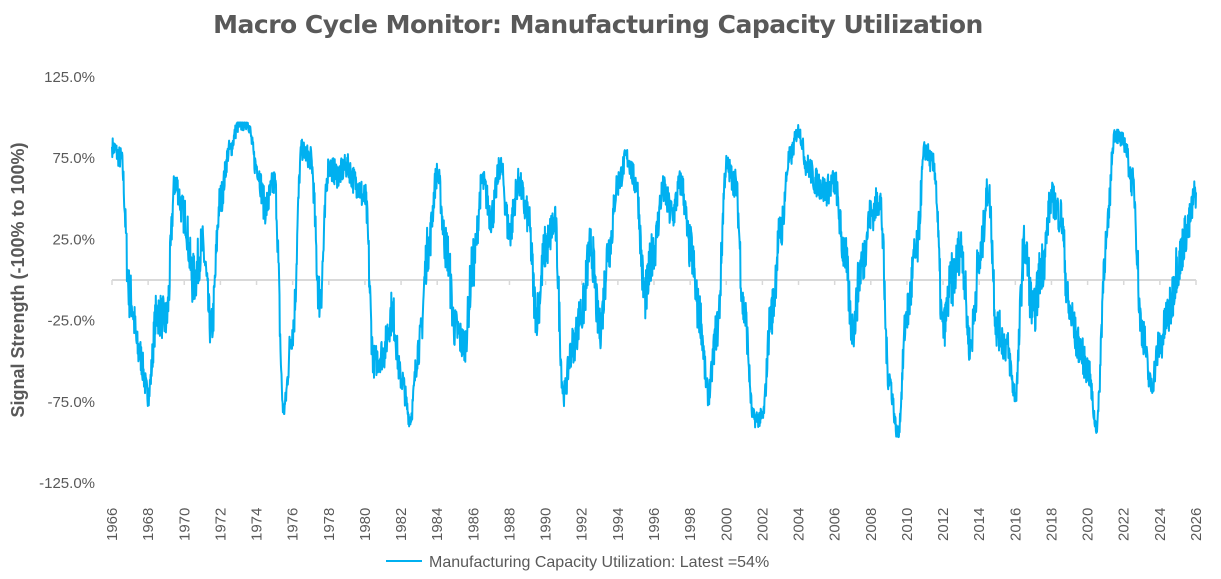 The image size is (1221, 579). I want to click on x-tick-label: 1994, so click(618, 524).